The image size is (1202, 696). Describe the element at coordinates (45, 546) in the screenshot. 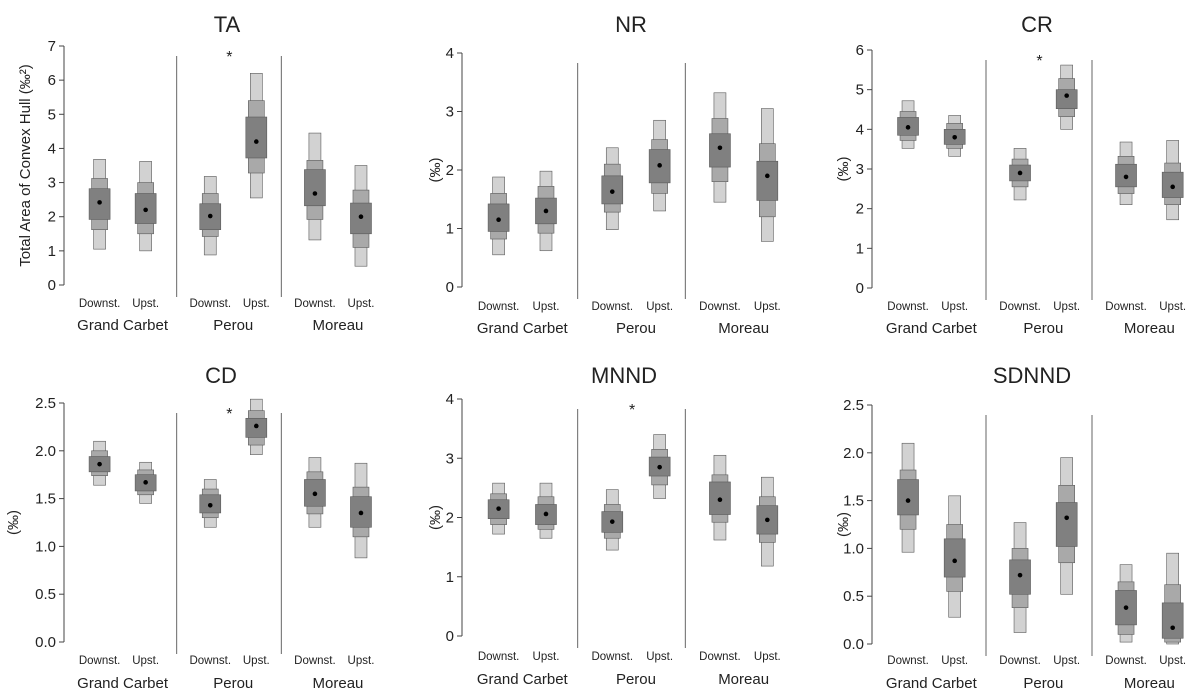

I see `y-tick-label: 1.0` at that location.